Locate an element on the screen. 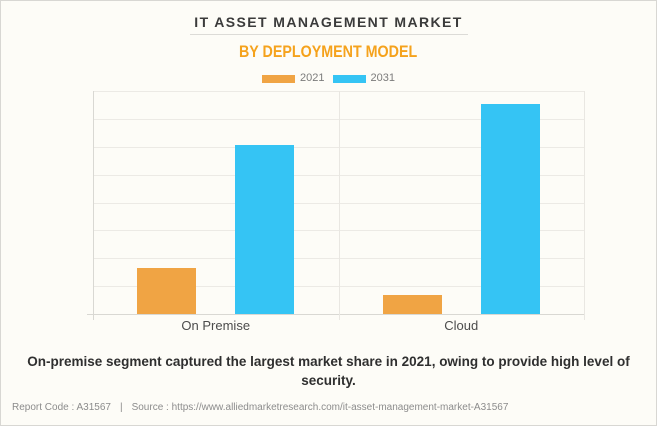  x-axis-labels: On Premise Cloud is located at coordinates (338, 325).